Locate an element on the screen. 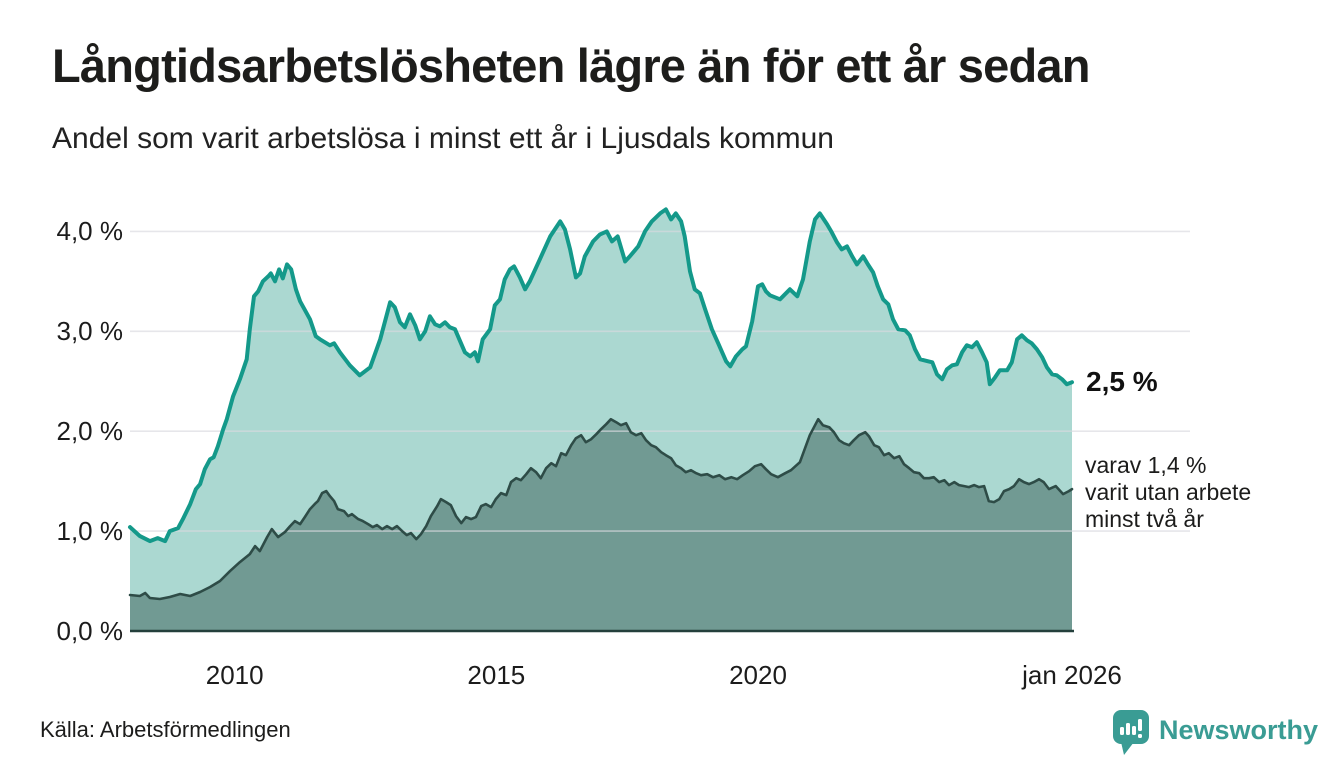  y-tick-label: 0,0 % is located at coordinates (90, 631).